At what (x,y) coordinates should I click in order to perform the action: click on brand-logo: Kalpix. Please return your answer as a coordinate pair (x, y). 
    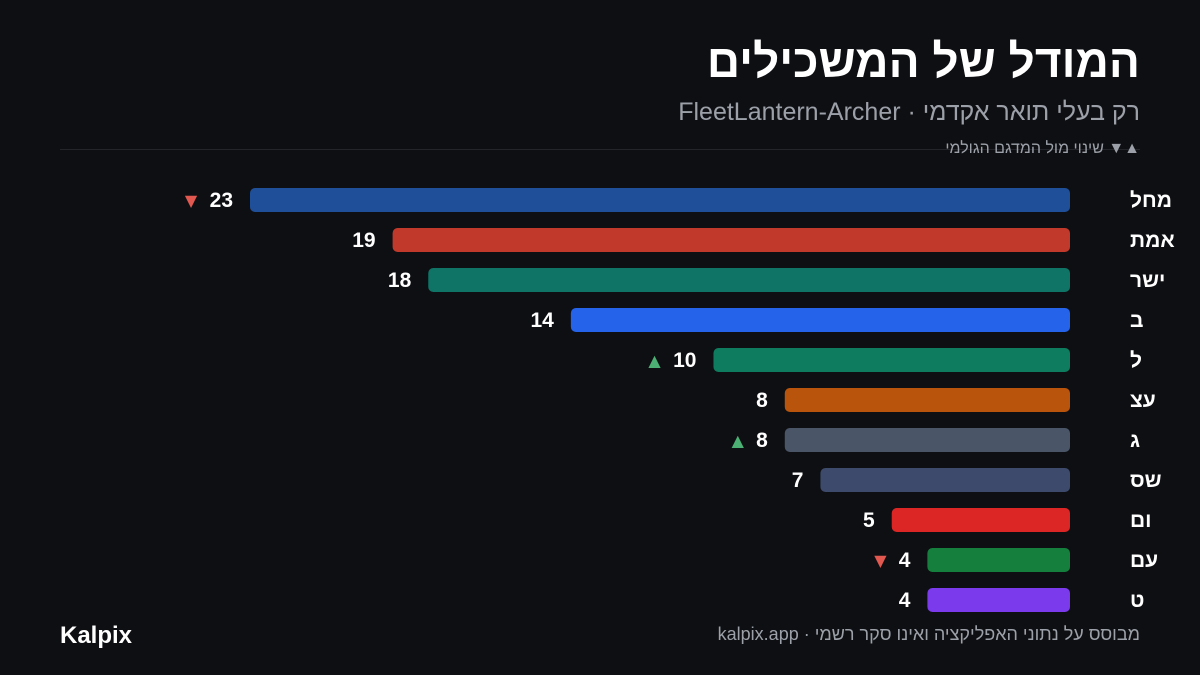
    Looking at the image, I should click on (96, 635).